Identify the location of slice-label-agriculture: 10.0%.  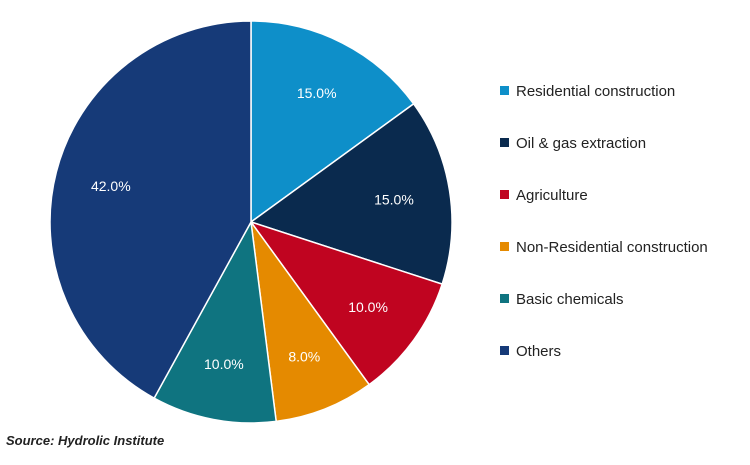
(368, 307).